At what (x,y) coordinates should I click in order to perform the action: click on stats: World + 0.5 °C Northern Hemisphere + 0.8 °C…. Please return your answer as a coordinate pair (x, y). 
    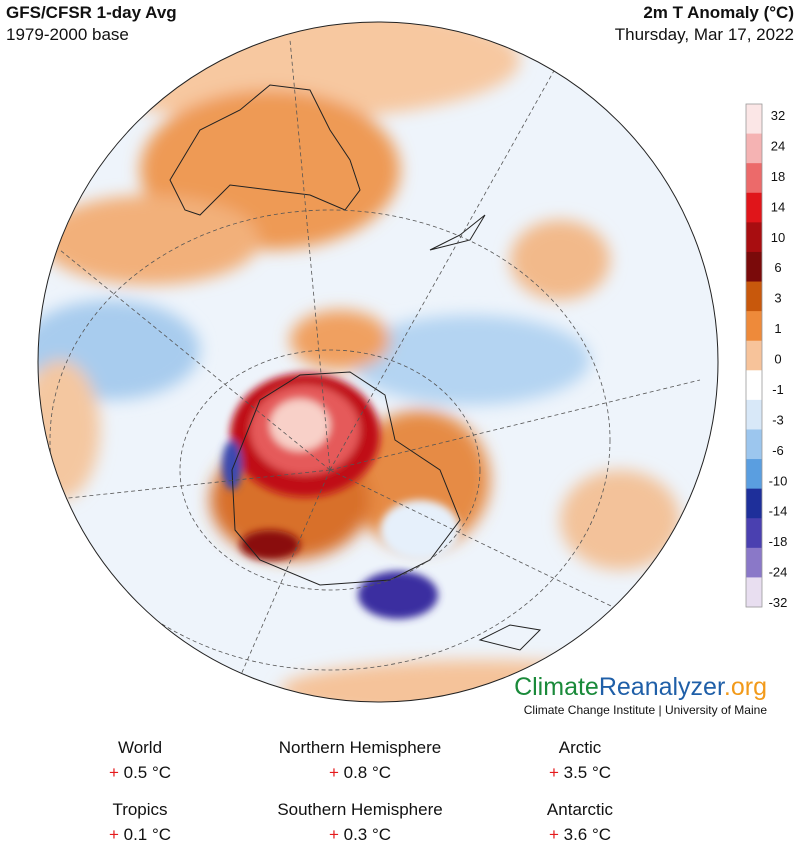
    Looking at the image, I should click on (361, 791).